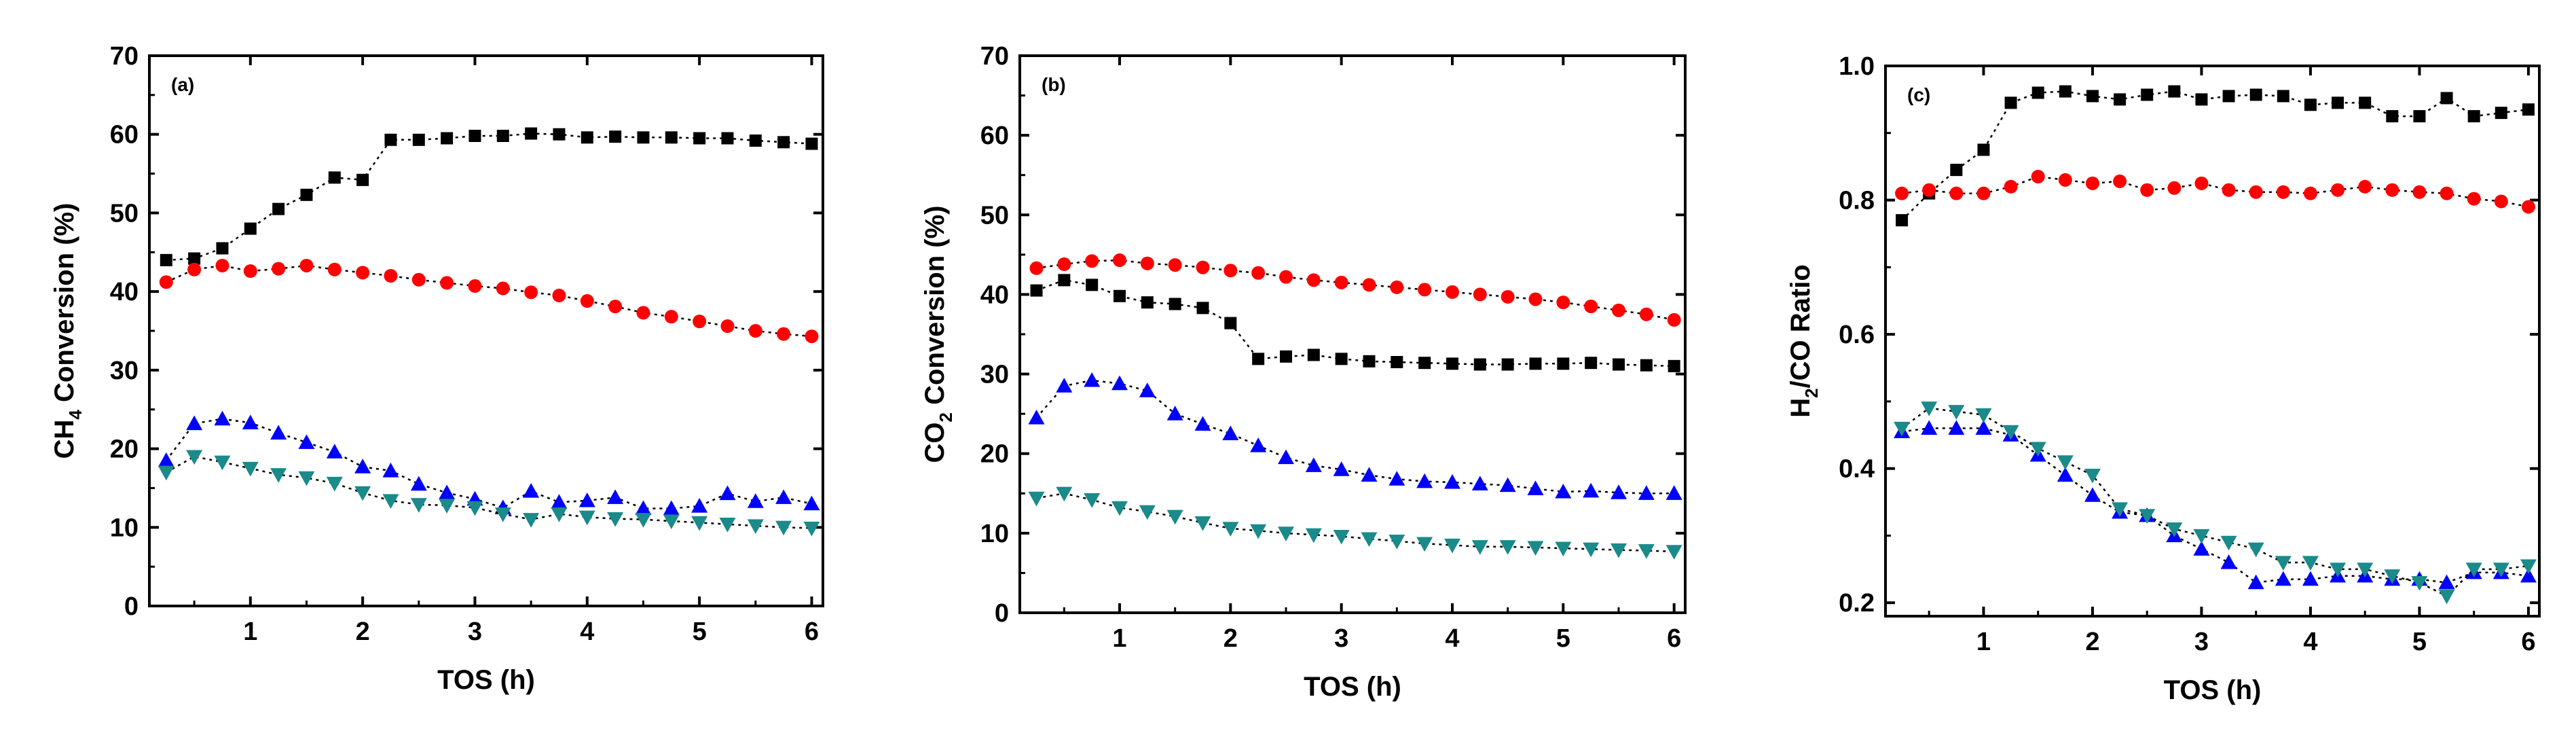 The image size is (2576, 750). Describe the element at coordinates (1857, 201) in the screenshot. I see `y-tick-label: 0.8` at that location.